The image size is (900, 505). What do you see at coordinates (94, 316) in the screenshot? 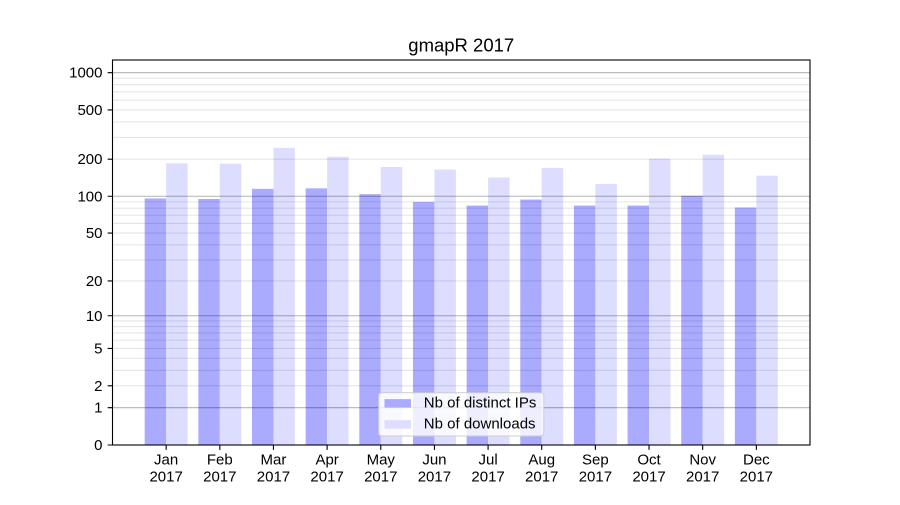
I see `svg-text: 10` at bounding box center [94, 316].